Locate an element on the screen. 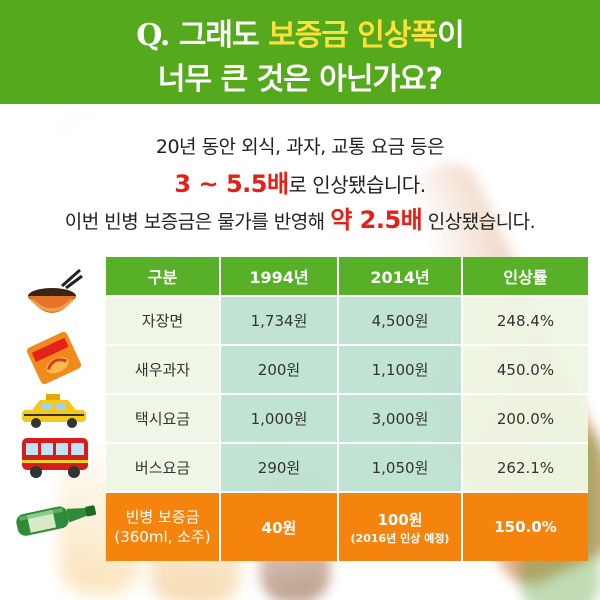 The height and width of the screenshot is (600, 600). price-2014: 1,100원 is located at coordinates (401, 369).